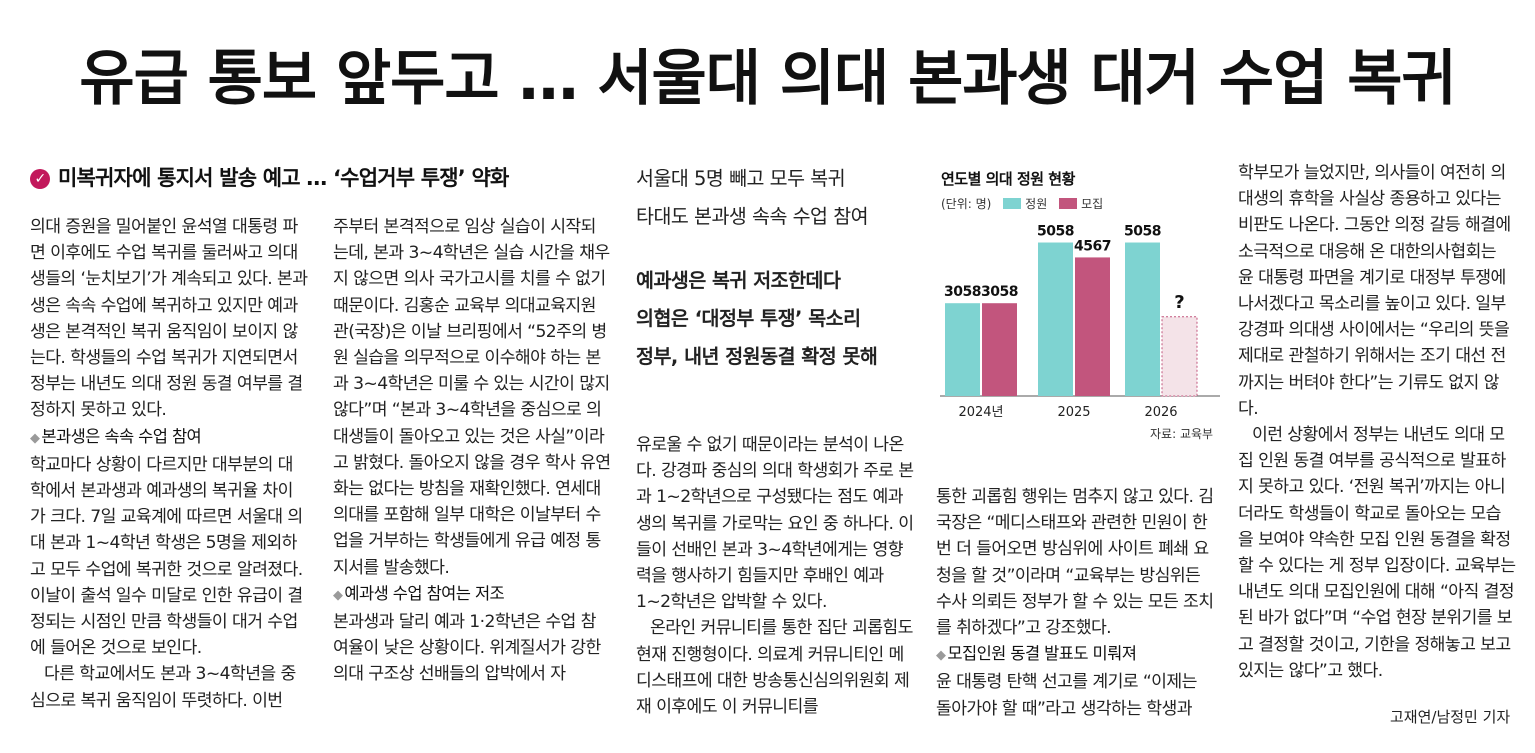 The image size is (1535, 753). I want to click on legend-swatch-정원, so click(1012, 203).